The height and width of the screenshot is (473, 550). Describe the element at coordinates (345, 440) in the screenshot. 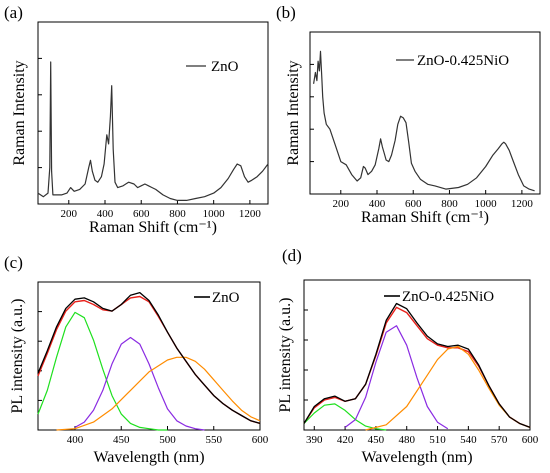

I see `x-tick-label: 420` at that location.